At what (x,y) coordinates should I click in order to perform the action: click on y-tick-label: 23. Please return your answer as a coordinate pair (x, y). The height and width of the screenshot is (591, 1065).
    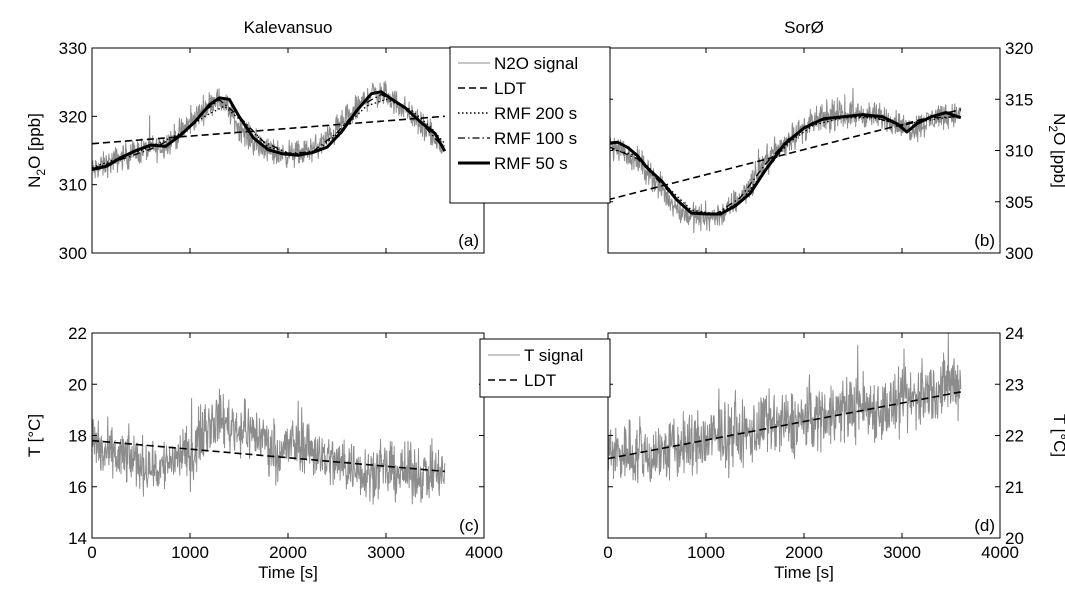
    Looking at the image, I should click on (1014, 384).